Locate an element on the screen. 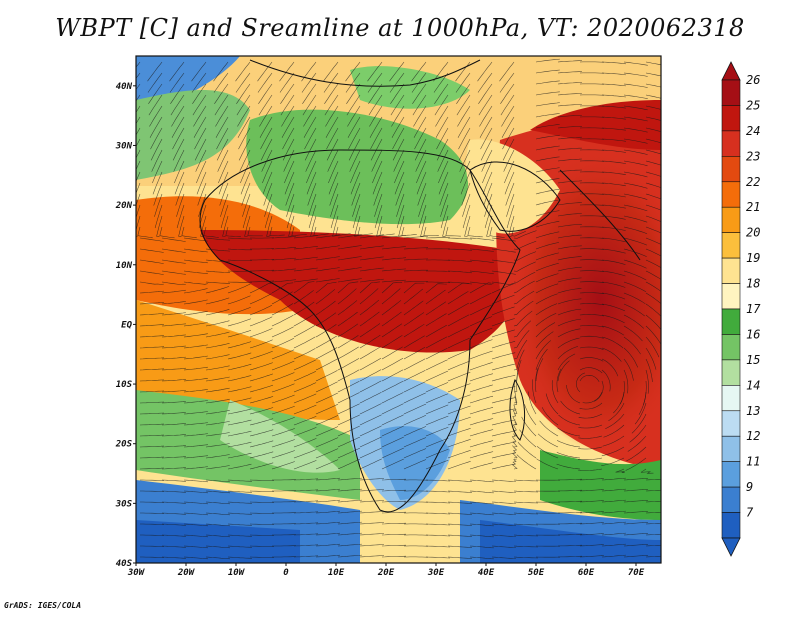  colorbar-label: 15 is located at coordinates (753, 360).